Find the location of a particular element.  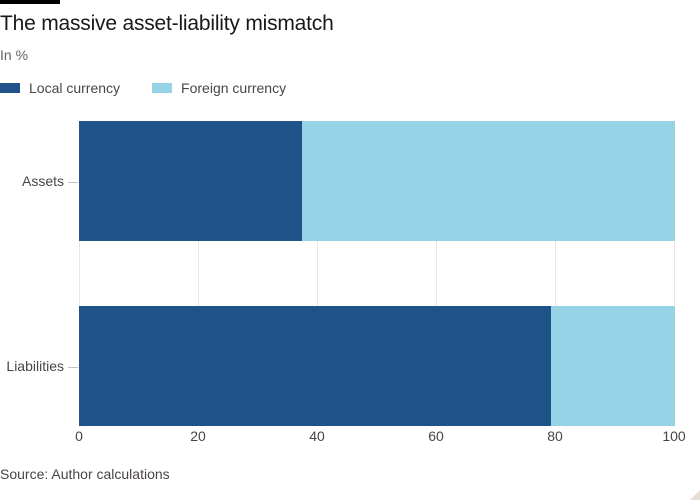

bar-assets-local is located at coordinates (190, 181).